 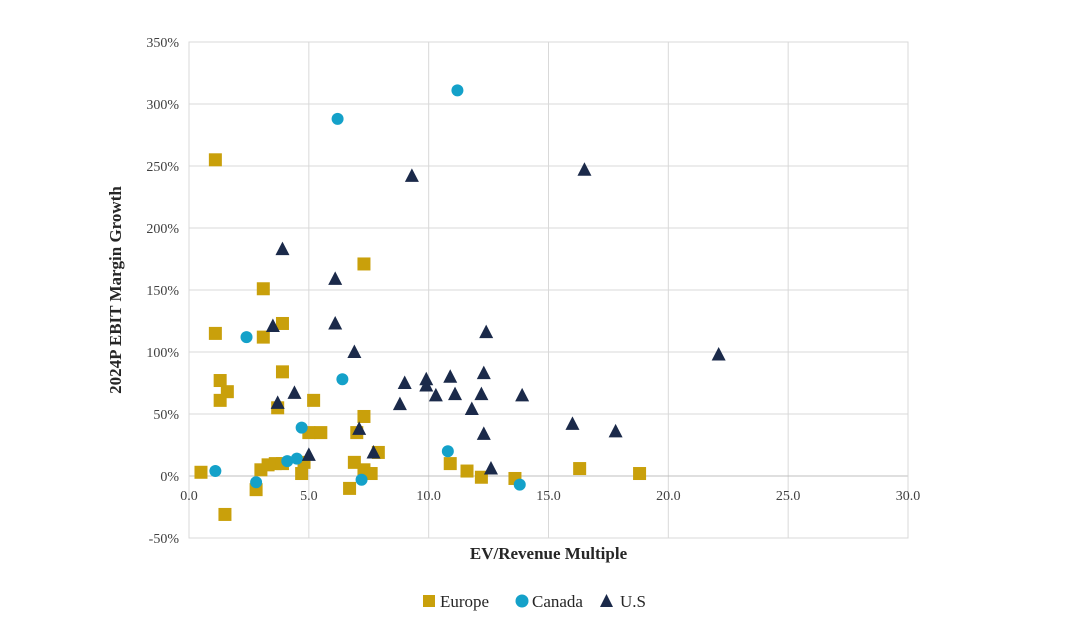 What do you see at coordinates (162, 167) in the screenshot?
I see `y-tick-label: 250%` at bounding box center [162, 167].